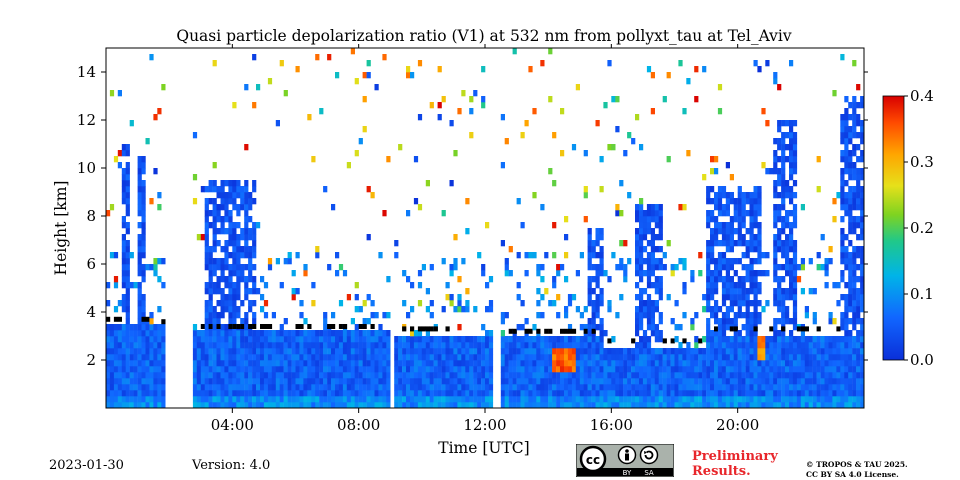  Describe the element at coordinates (625, 460) in the screenshot. I see `cc-by-sa-badge: cc BY SA` at that location.